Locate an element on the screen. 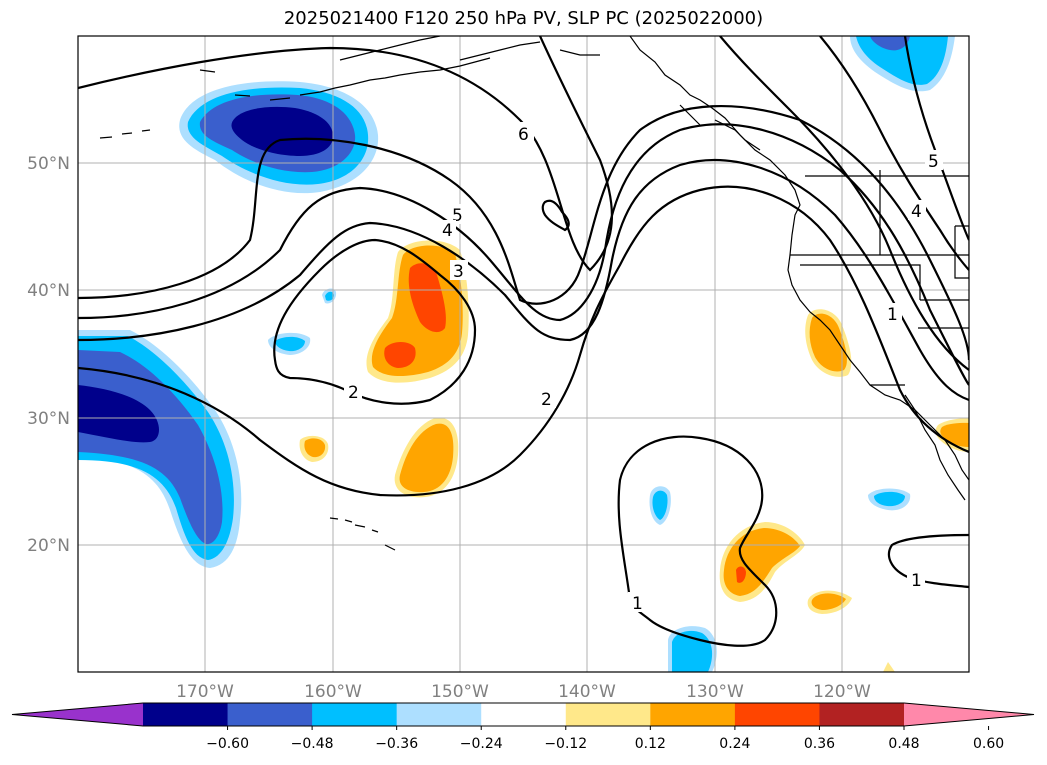 The height and width of the screenshot is (765, 1047). colorbar-tick-label: −0.48 is located at coordinates (312, 744).